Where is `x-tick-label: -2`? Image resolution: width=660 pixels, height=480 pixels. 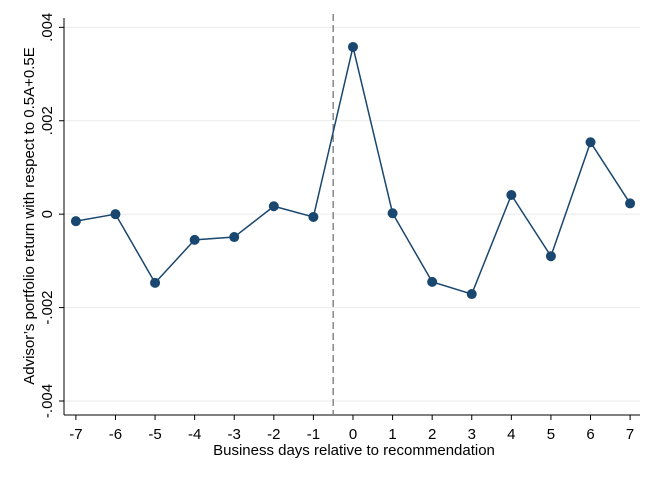
x-tick-label: -2 is located at coordinates (273, 434).